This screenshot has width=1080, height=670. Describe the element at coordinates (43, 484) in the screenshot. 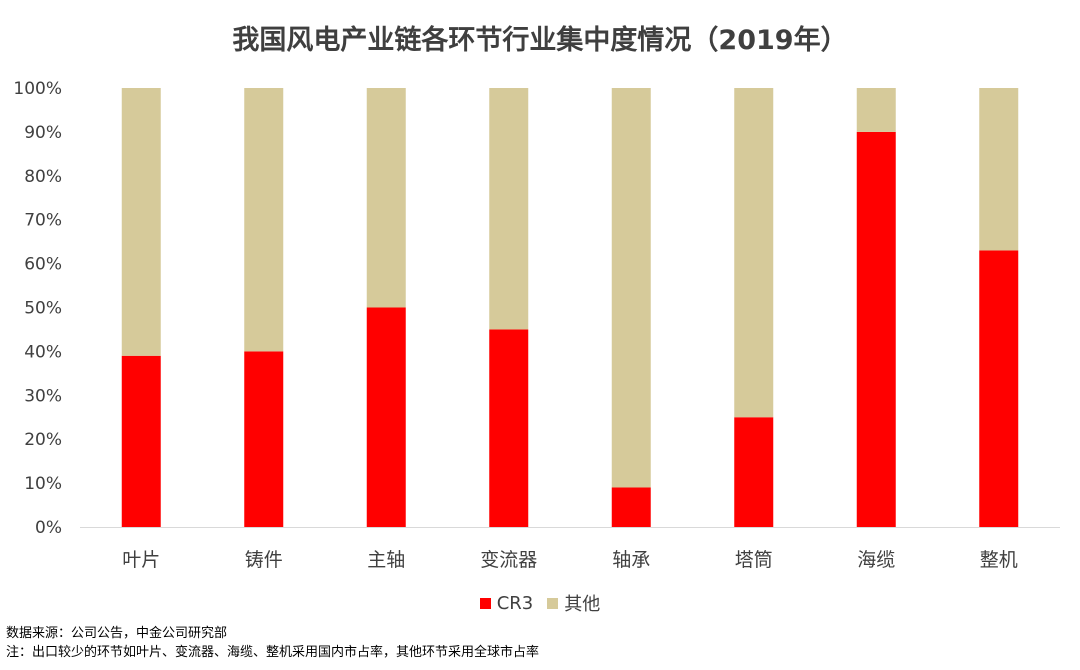

I see `y-tick-label: 10%` at that location.